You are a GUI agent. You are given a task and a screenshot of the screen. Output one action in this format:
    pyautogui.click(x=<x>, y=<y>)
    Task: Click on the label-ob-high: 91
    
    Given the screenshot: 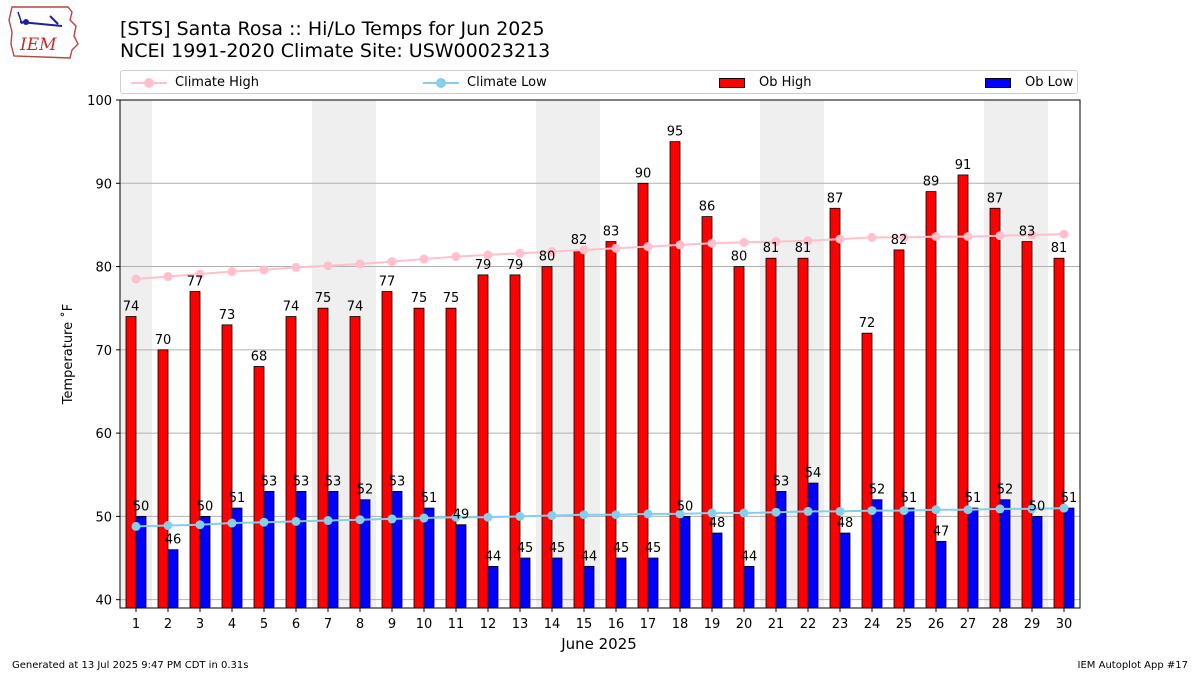 What is the action you would take?
    pyautogui.click(x=963, y=165)
    